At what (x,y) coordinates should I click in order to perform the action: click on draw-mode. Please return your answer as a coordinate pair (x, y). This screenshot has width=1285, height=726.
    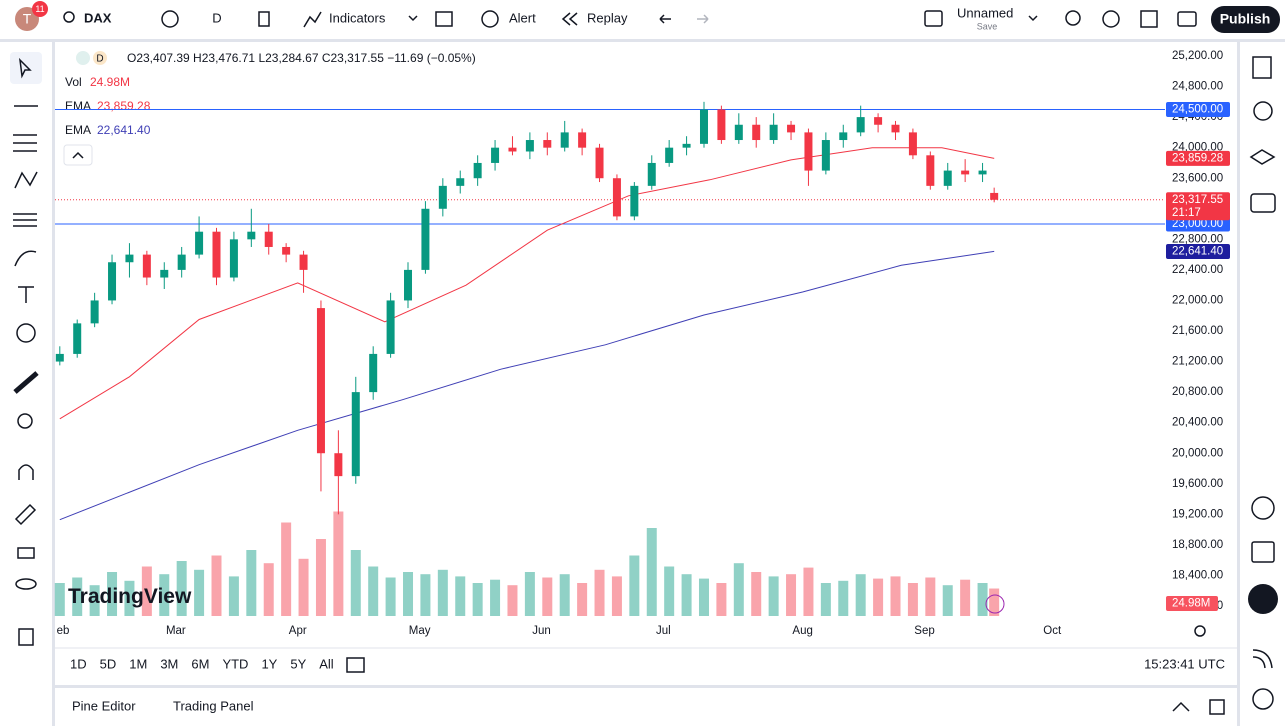
    Looking at the image, I should click on (25, 514).